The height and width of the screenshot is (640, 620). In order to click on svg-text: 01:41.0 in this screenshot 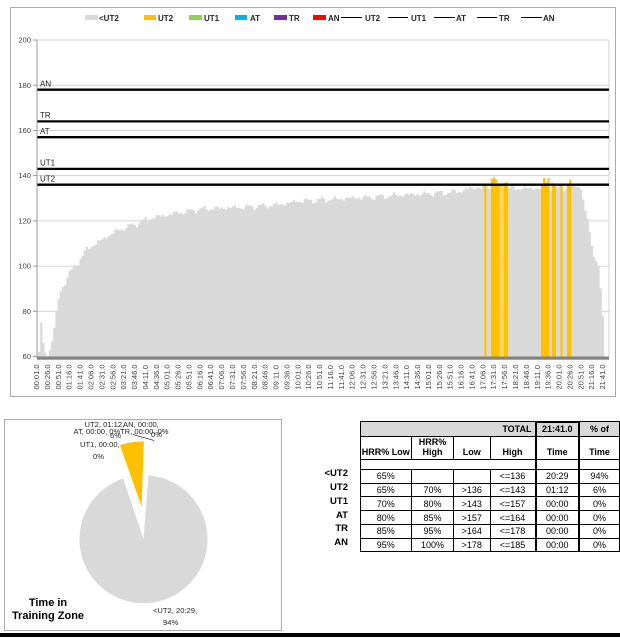, I will do `click(80, 376)`.